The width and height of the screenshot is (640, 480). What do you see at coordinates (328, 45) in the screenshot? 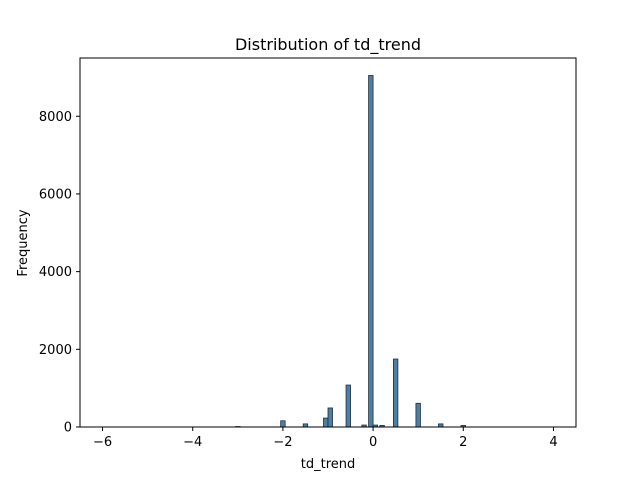
I see `chart-title: Distribution of td_trend` at bounding box center [328, 45].